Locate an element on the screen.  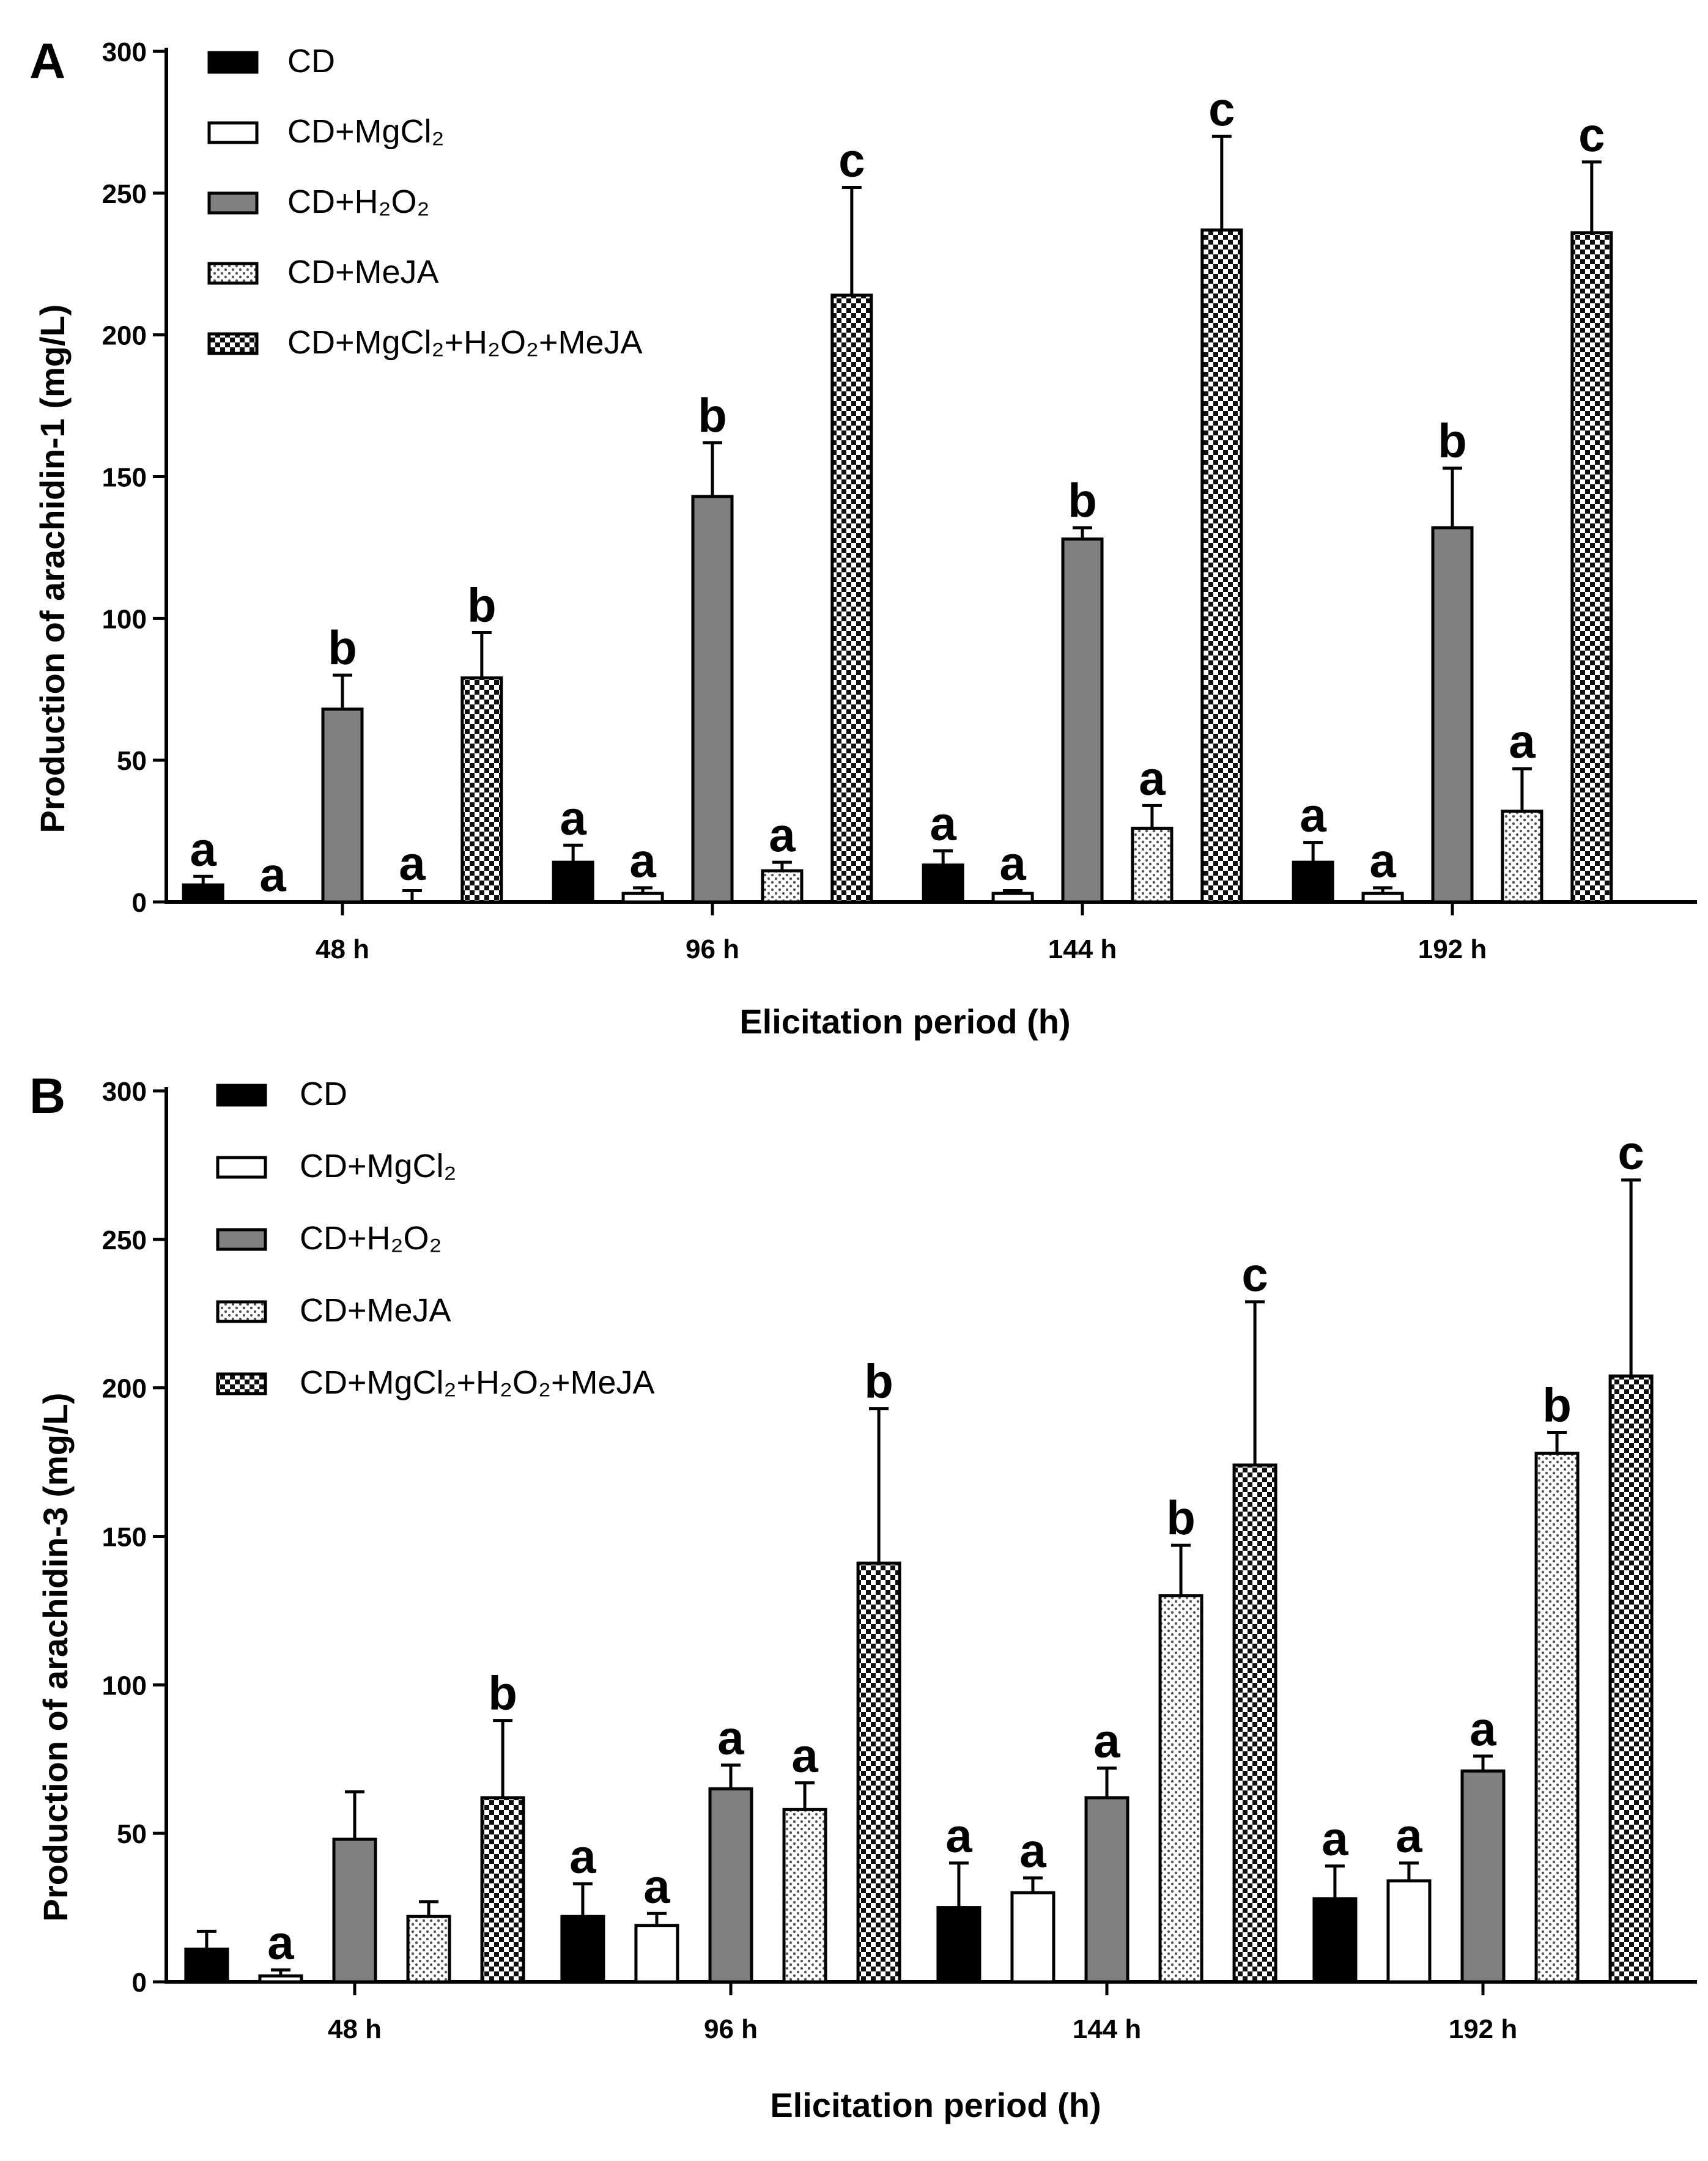
y-tick-label: 300 is located at coordinates (124, 52).